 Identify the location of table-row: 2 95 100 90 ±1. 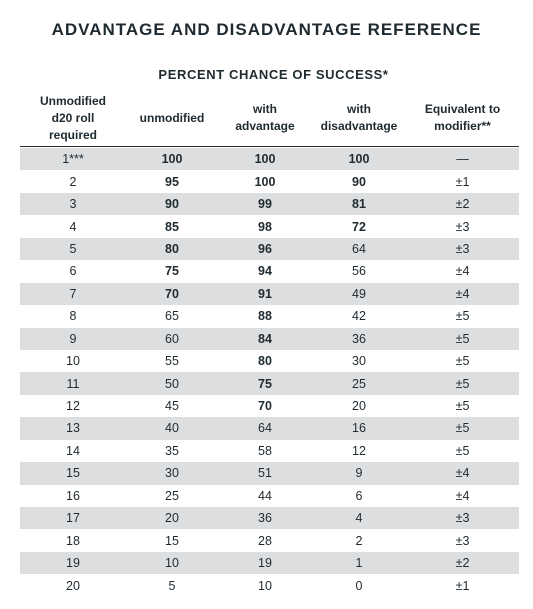
(269, 181).